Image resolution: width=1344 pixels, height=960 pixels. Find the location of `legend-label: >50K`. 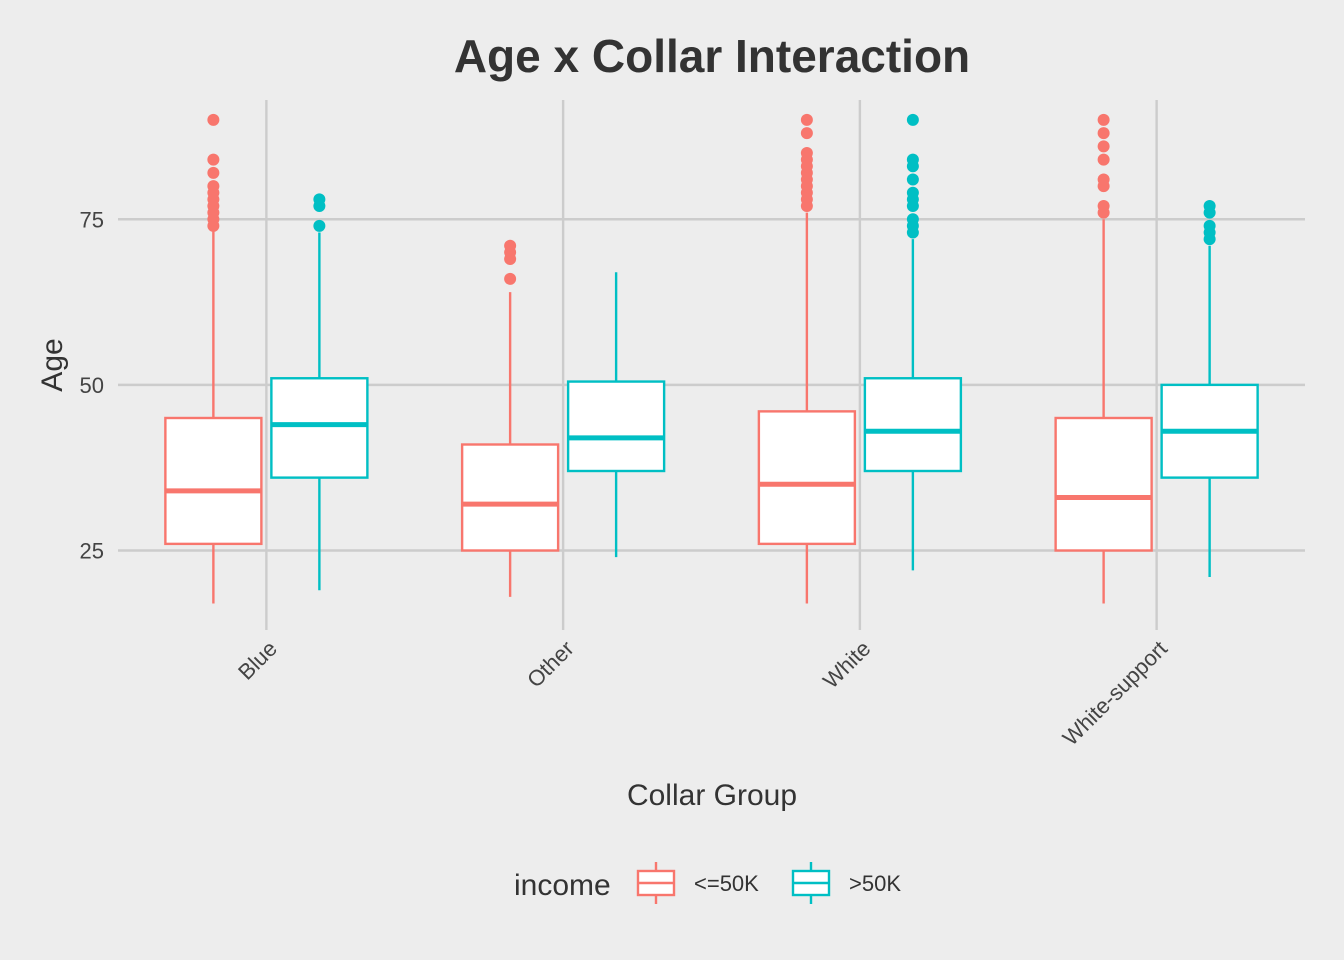

legend-label: >50K is located at coordinates (875, 883).